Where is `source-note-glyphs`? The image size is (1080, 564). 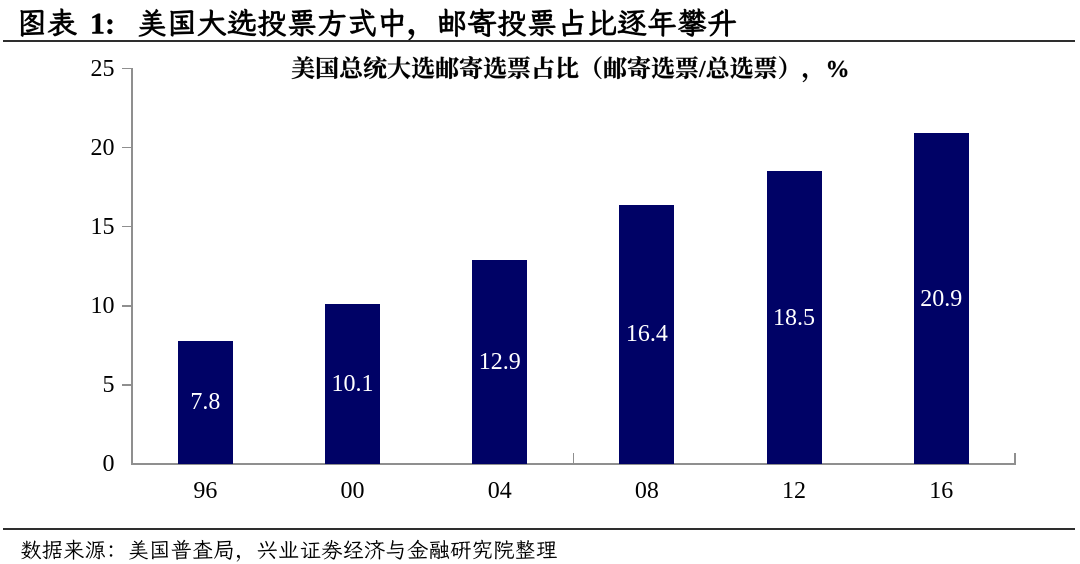 source-note-glyphs is located at coordinates (289, 550).